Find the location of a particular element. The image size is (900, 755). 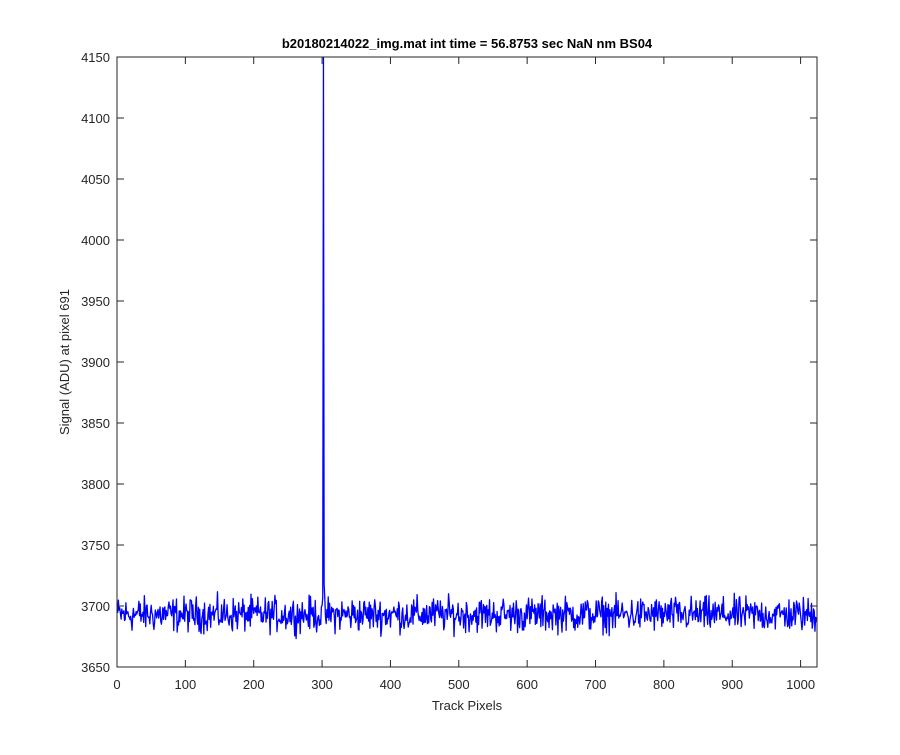

x-tick-label: 400 is located at coordinates (391, 684).